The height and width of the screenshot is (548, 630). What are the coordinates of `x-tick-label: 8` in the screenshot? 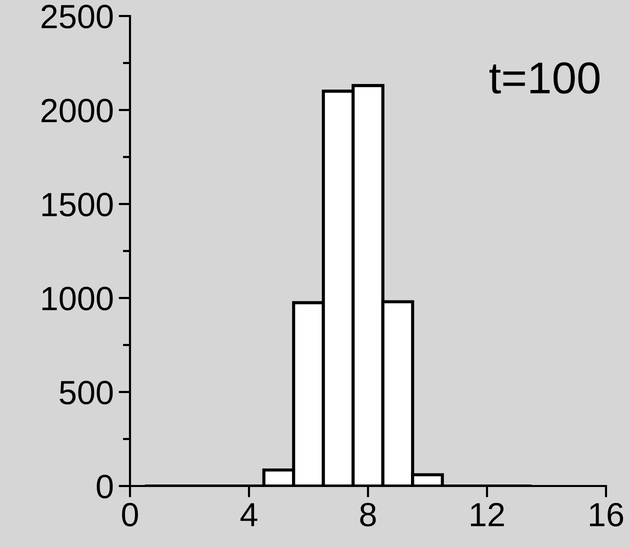 It's located at (368, 514).